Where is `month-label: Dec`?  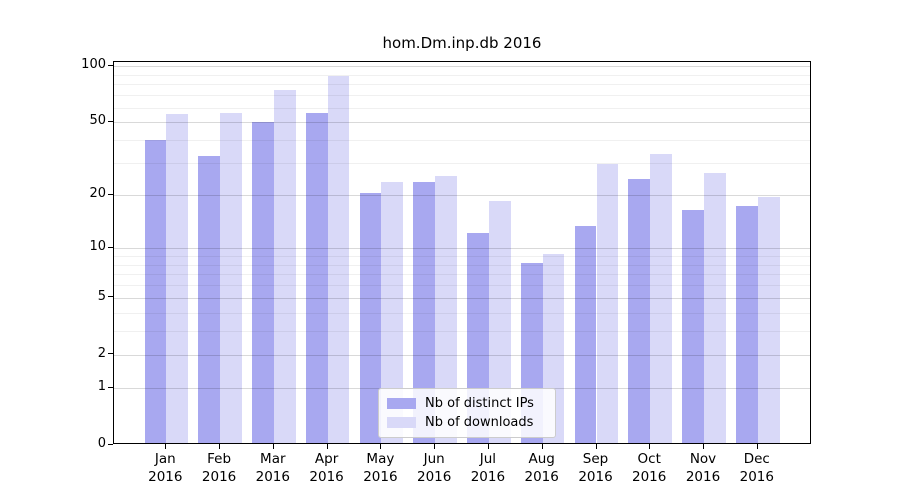 month-label: Dec is located at coordinates (756, 459).